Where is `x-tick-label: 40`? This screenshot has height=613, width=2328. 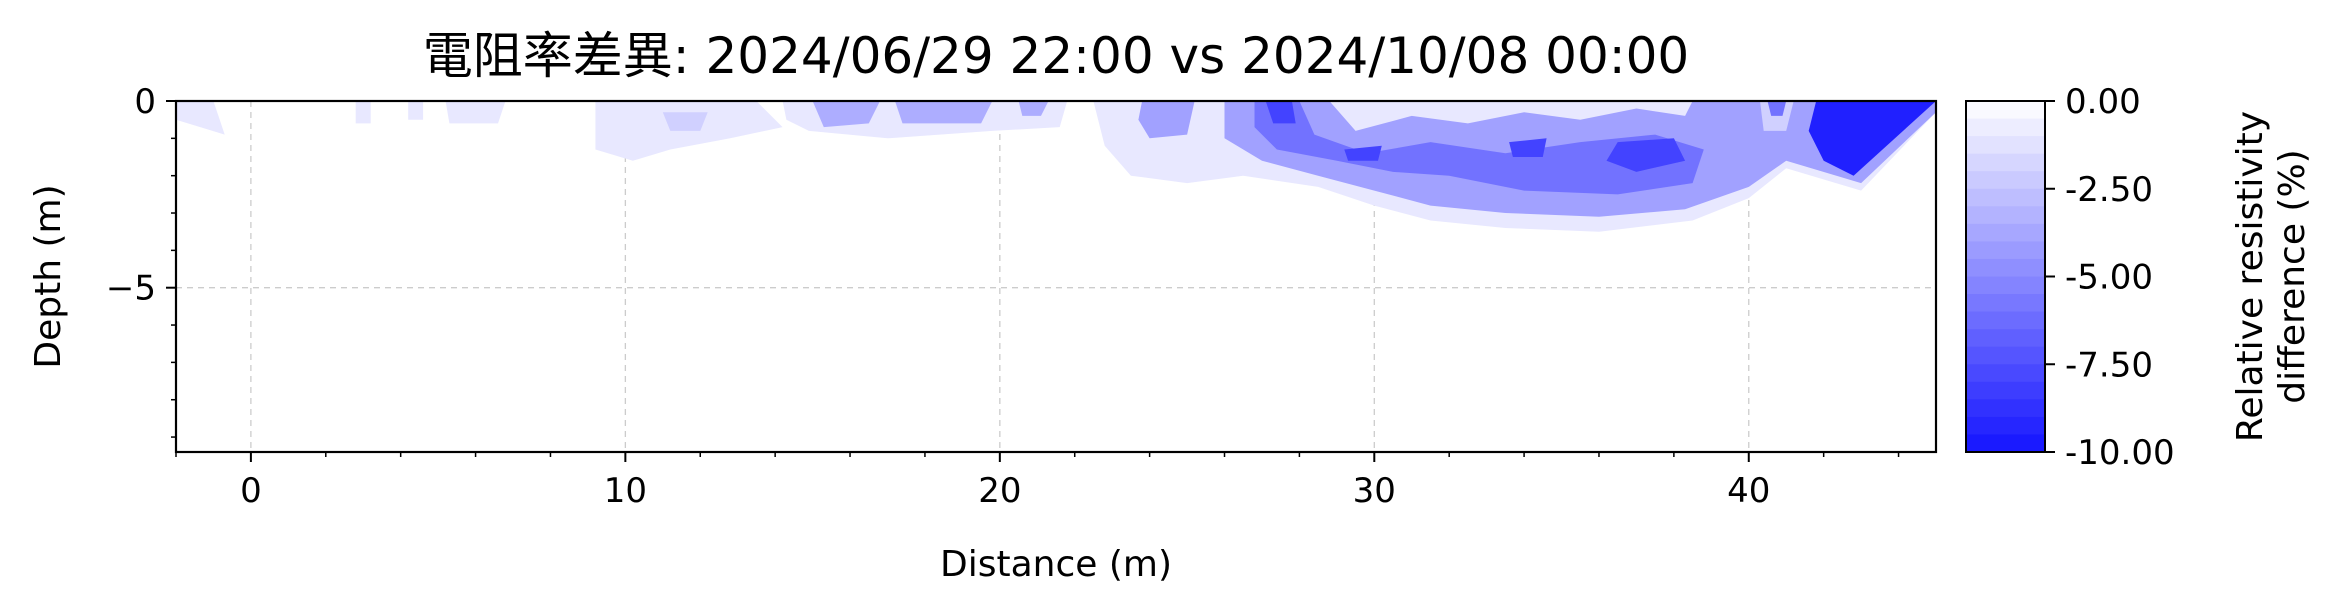 x-tick-label: 40 is located at coordinates (1748, 491).